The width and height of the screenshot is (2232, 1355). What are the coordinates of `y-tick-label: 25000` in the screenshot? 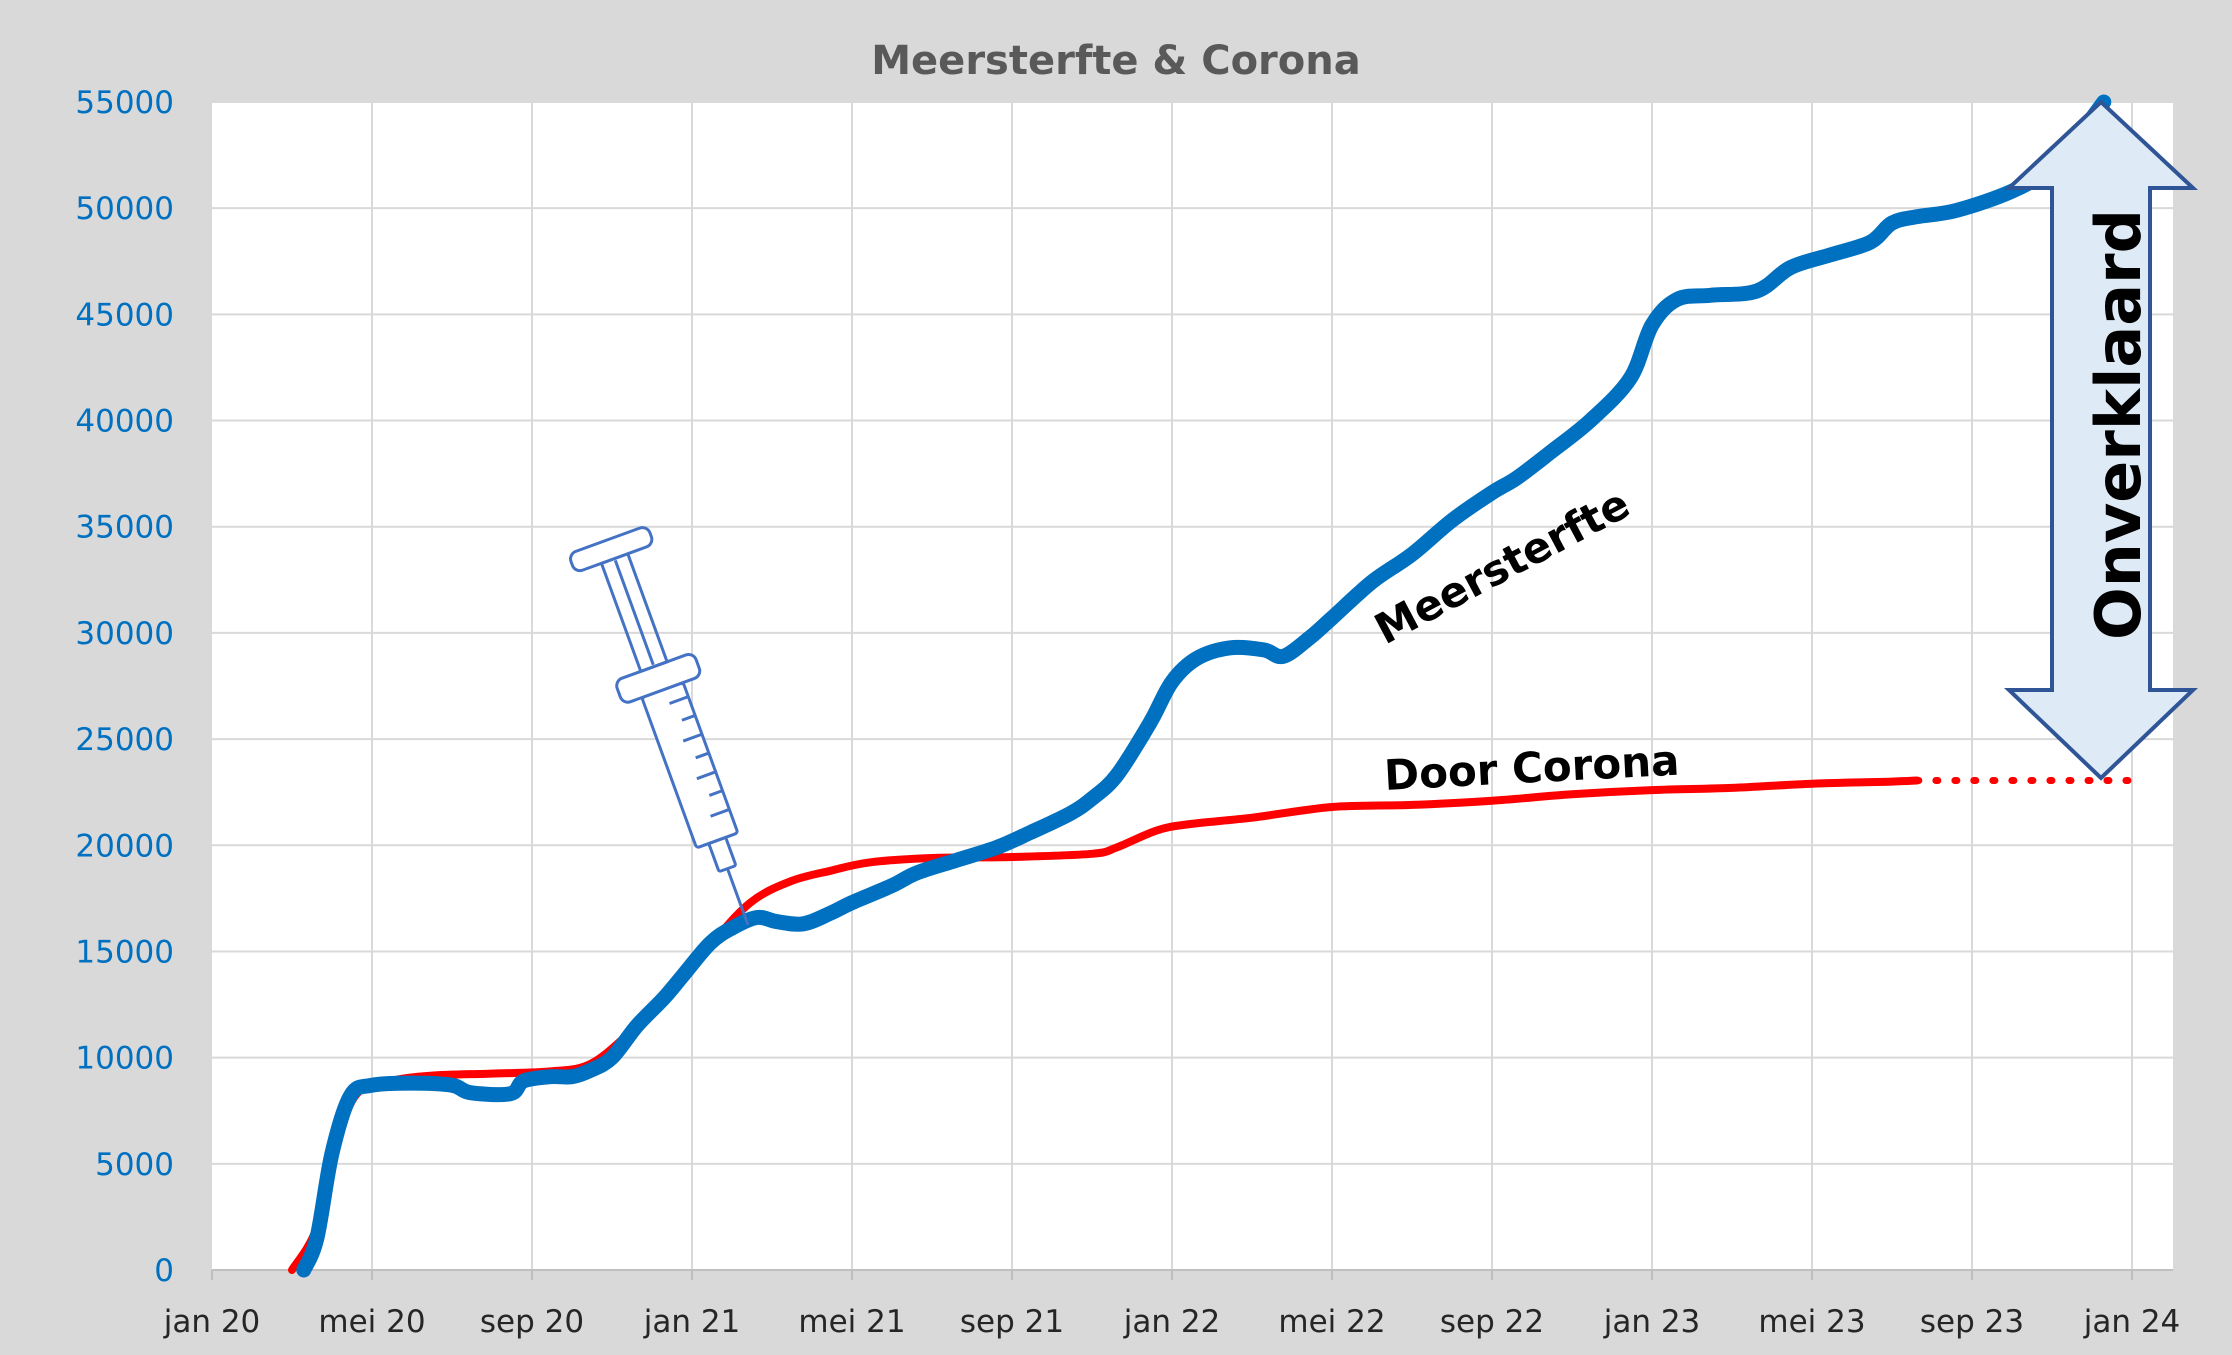 It's located at (124, 740).